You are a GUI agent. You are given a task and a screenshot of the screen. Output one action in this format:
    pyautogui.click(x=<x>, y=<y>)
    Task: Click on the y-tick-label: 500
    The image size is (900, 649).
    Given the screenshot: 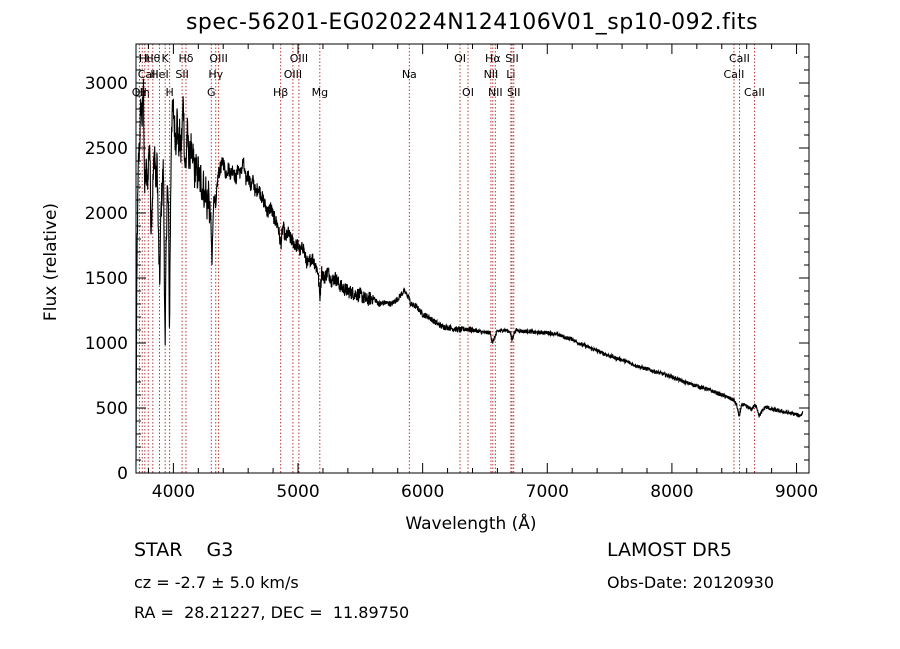 What is the action you would take?
    pyautogui.click(x=112, y=409)
    